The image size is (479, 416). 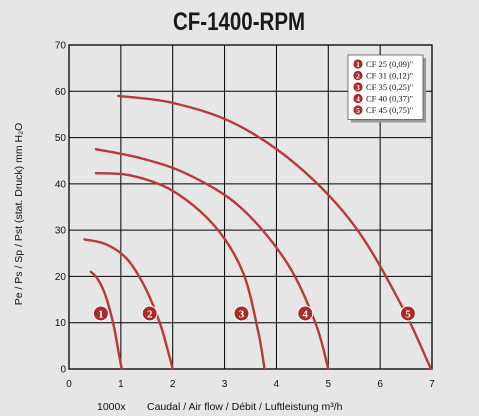 I want to click on legend-entry-2: CF 31 (0,12)", so click(x=389, y=76).